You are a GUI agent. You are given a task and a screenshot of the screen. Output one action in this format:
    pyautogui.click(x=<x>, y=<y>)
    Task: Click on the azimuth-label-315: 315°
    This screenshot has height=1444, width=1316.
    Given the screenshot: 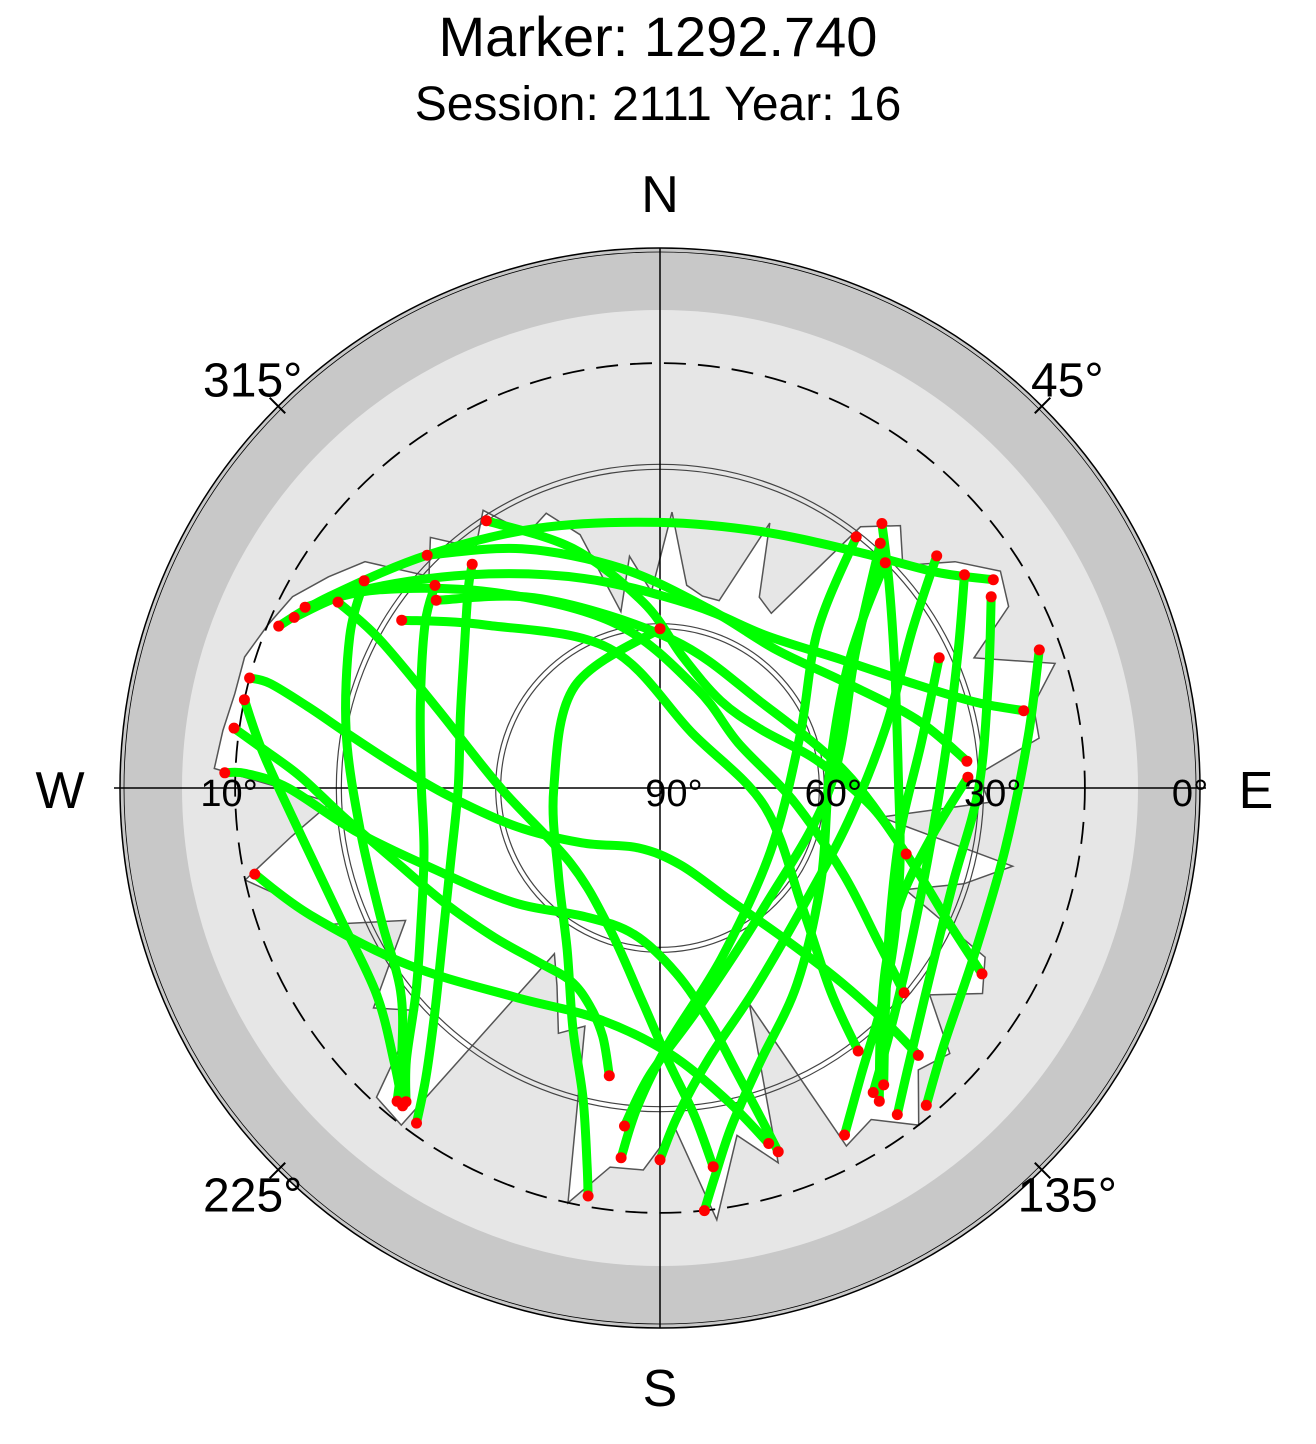 What is the action you would take?
    pyautogui.click(x=252, y=381)
    